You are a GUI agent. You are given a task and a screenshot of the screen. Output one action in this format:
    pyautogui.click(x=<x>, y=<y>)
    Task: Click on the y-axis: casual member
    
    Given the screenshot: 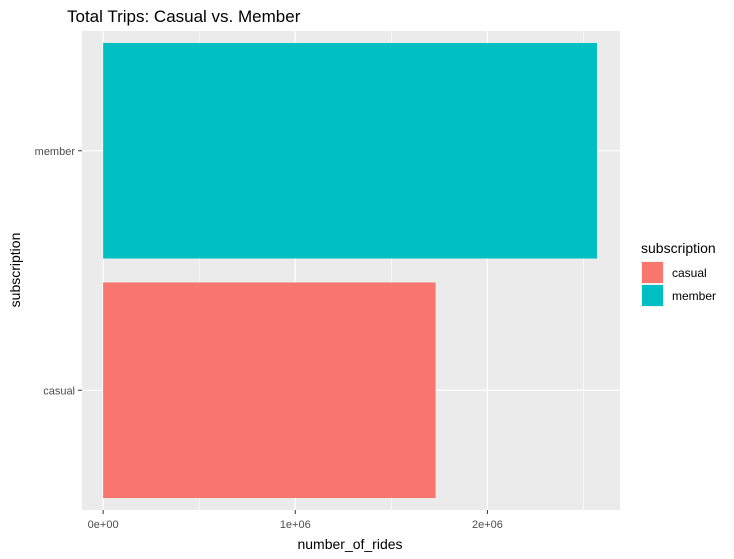 What is the action you would take?
    pyautogui.click(x=58, y=271)
    